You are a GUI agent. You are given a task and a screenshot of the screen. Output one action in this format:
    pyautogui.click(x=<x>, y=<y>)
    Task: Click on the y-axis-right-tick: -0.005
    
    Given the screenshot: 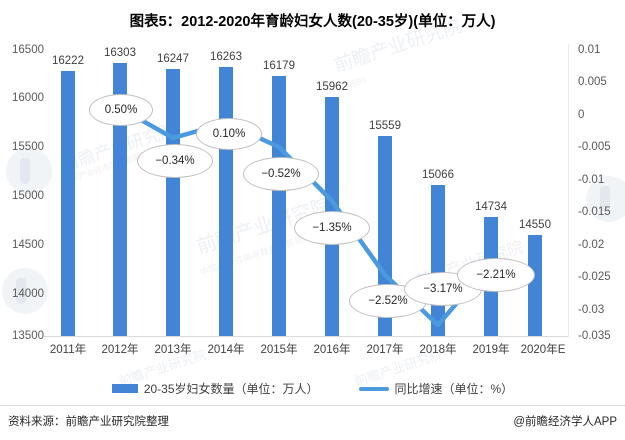 What is the action you would take?
    pyautogui.click(x=594, y=147)
    